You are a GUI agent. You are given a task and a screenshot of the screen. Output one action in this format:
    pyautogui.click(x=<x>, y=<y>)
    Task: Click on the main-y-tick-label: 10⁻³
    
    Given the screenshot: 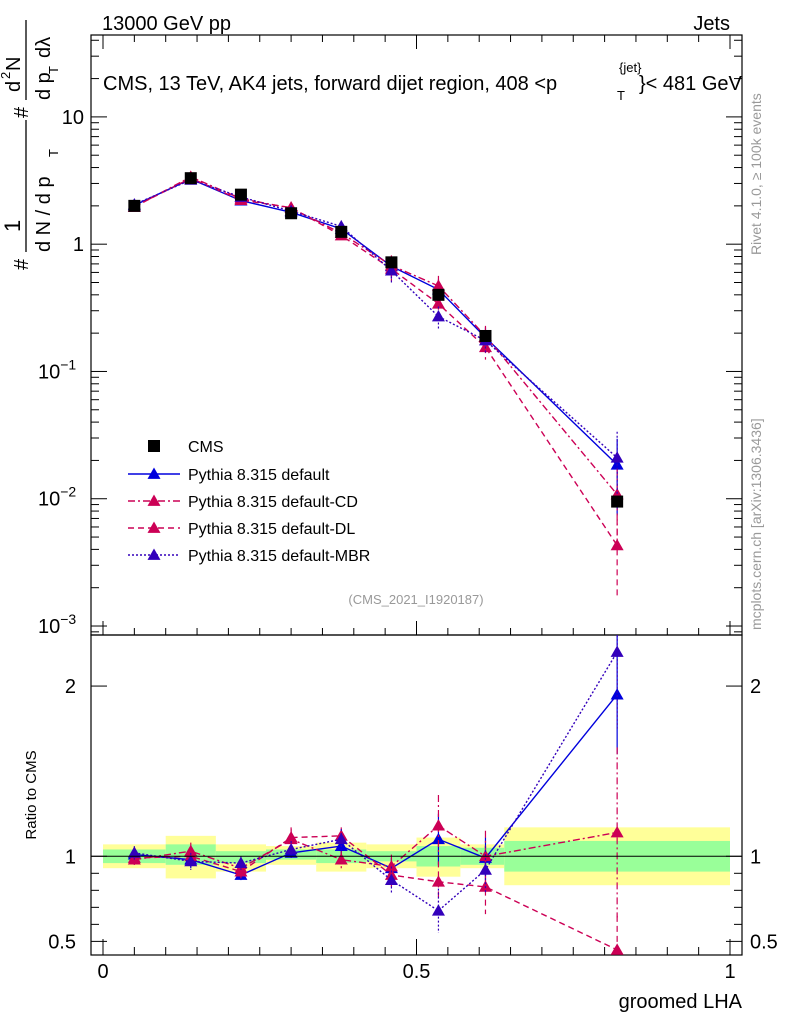 What is the action you would take?
    pyautogui.click(x=57, y=624)
    